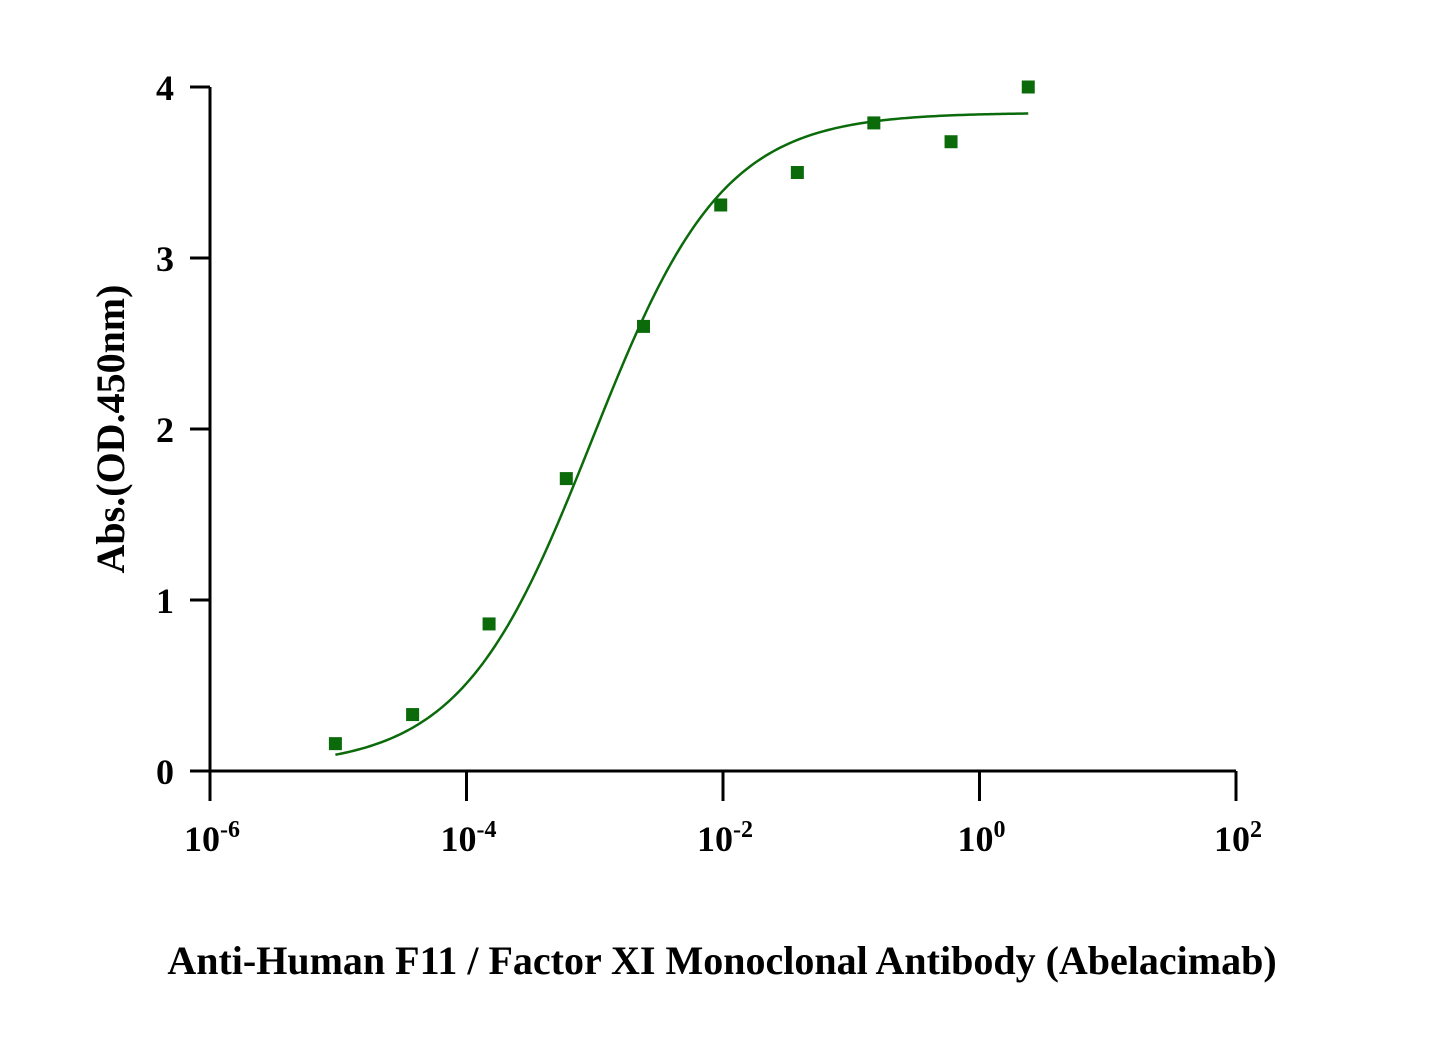  What do you see at coordinates (487, 830) in the screenshot?
I see `x-tick-exponent: -4` at bounding box center [487, 830].